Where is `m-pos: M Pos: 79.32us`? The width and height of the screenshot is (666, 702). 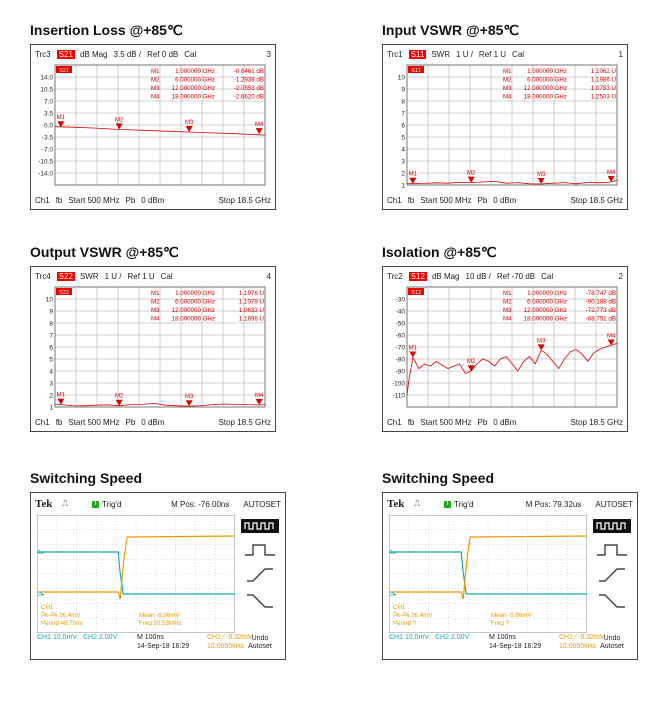
m-pos: M Pos: 79.32us is located at coordinates (553, 504).